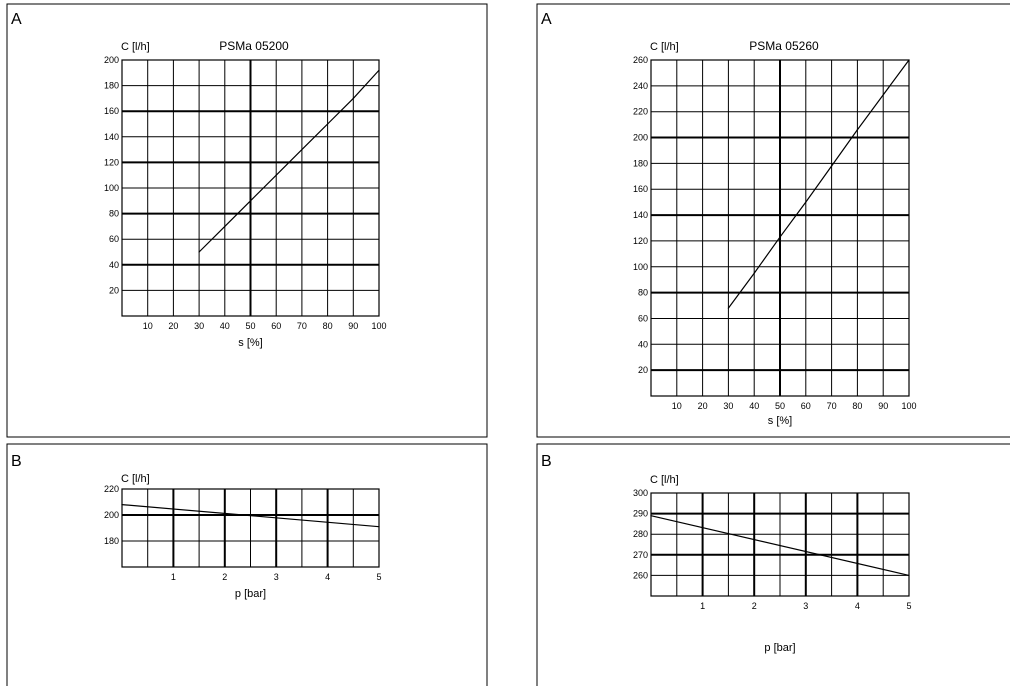 This screenshot has height=686, width=1010. What do you see at coordinates (111, 162) in the screenshot?
I see `y-tick-label: 120` at bounding box center [111, 162].